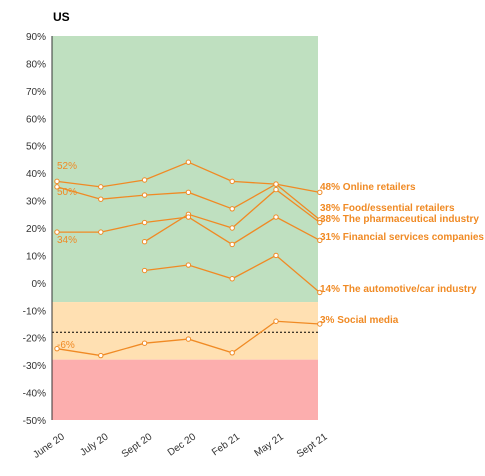  What do you see at coordinates (359, 320) in the screenshot?
I see `series-end-label: 3% Social media` at bounding box center [359, 320].